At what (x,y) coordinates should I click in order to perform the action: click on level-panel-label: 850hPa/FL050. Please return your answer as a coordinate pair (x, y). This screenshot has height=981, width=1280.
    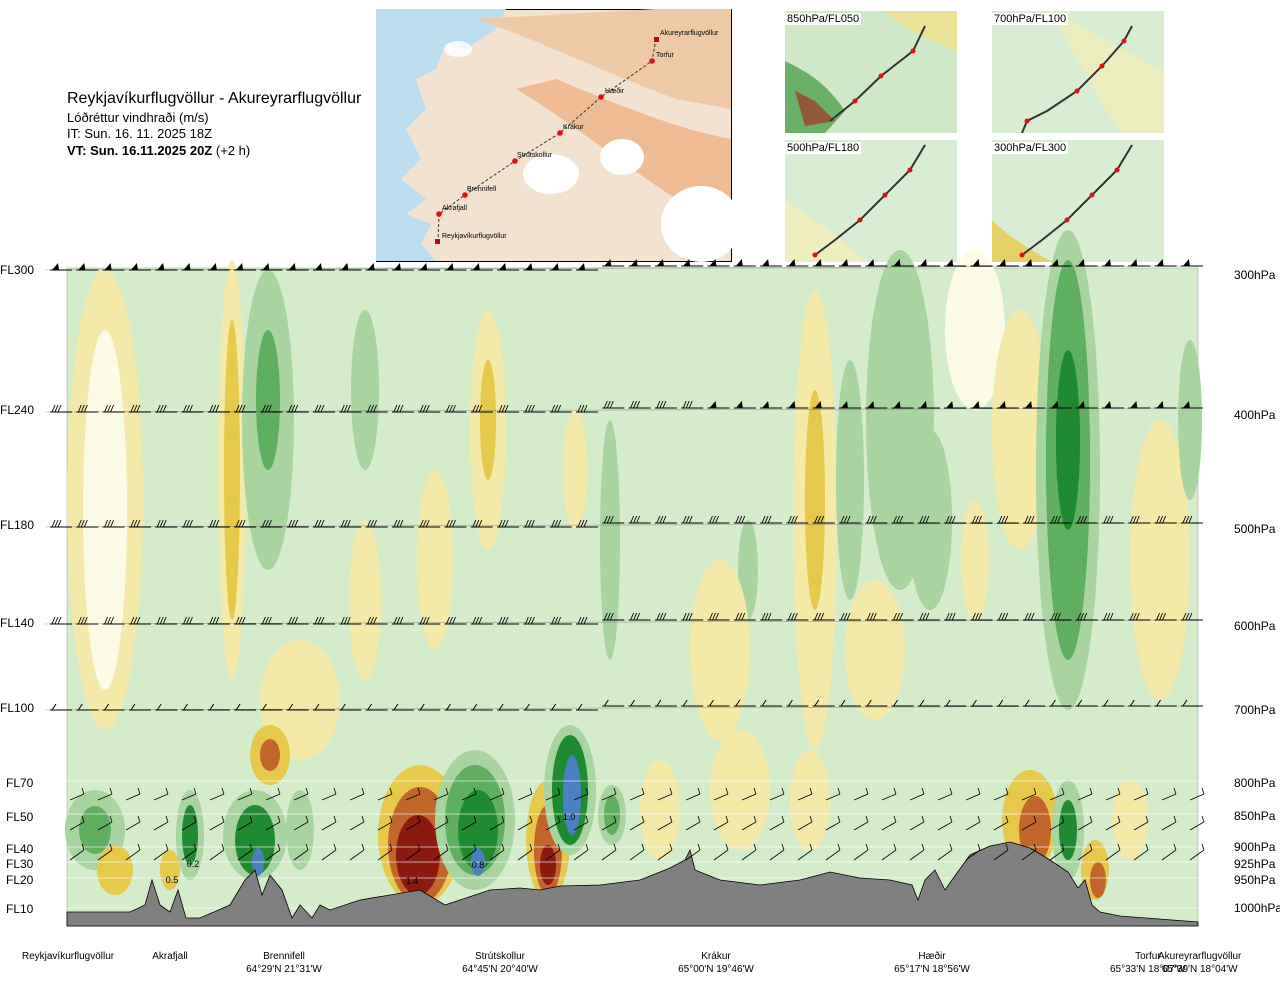
    Looking at the image, I should click on (823, 19).